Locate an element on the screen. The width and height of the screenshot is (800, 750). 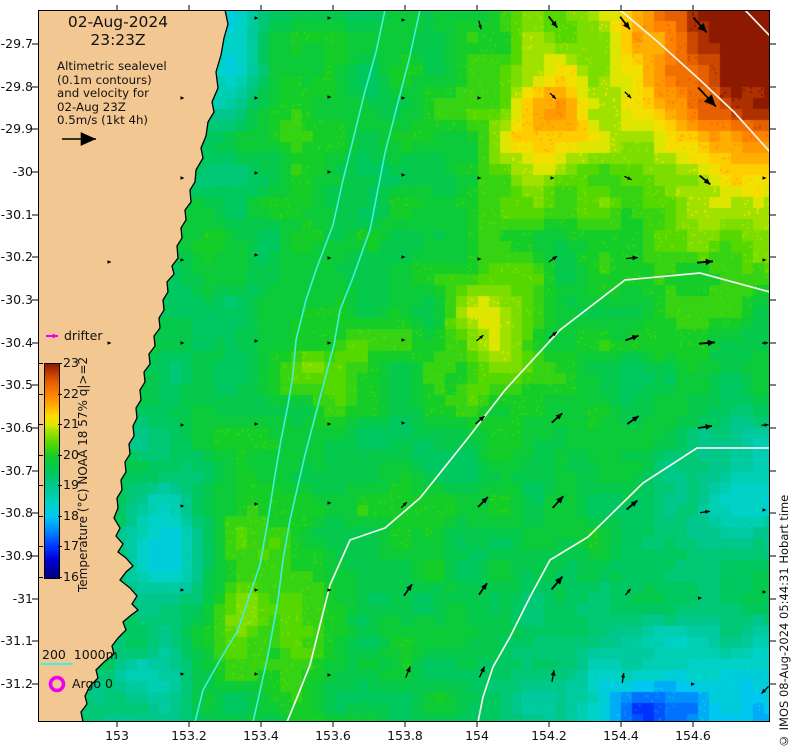
y-axis-label: -29.9 is located at coordinates (16, 128).